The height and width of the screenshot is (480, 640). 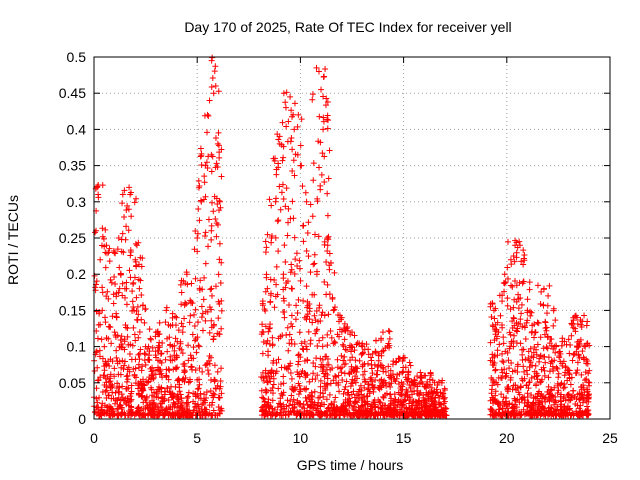 What do you see at coordinates (13, 240) in the screenshot?
I see `y-axis-label: ROTI / TECUs` at bounding box center [13, 240].